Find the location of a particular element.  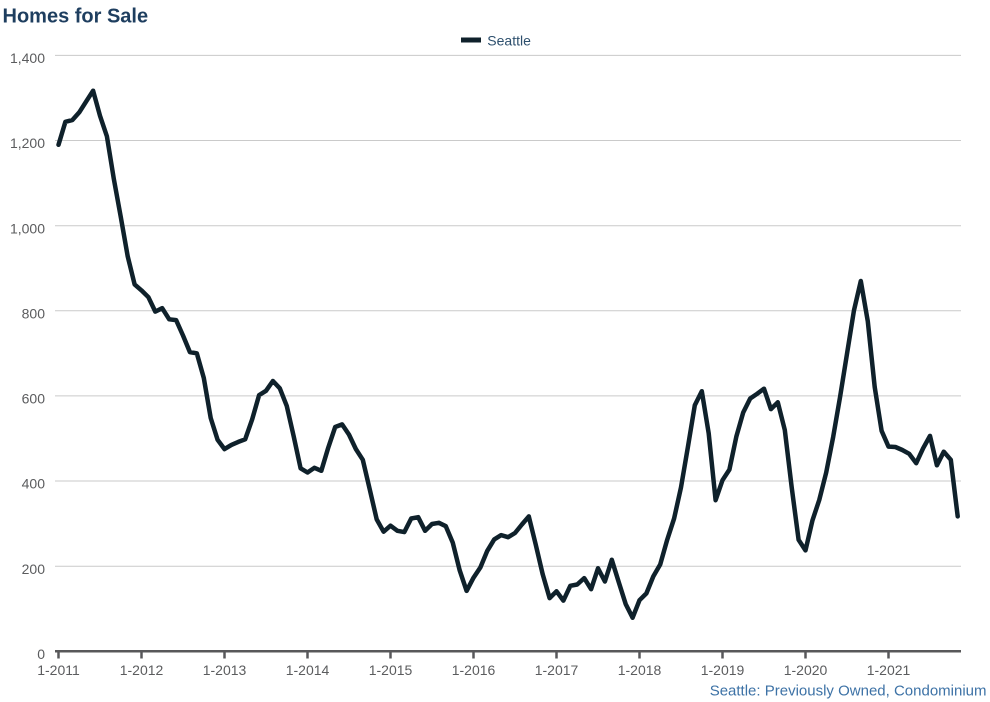

svg-text: 1-2012 is located at coordinates (142, 670).